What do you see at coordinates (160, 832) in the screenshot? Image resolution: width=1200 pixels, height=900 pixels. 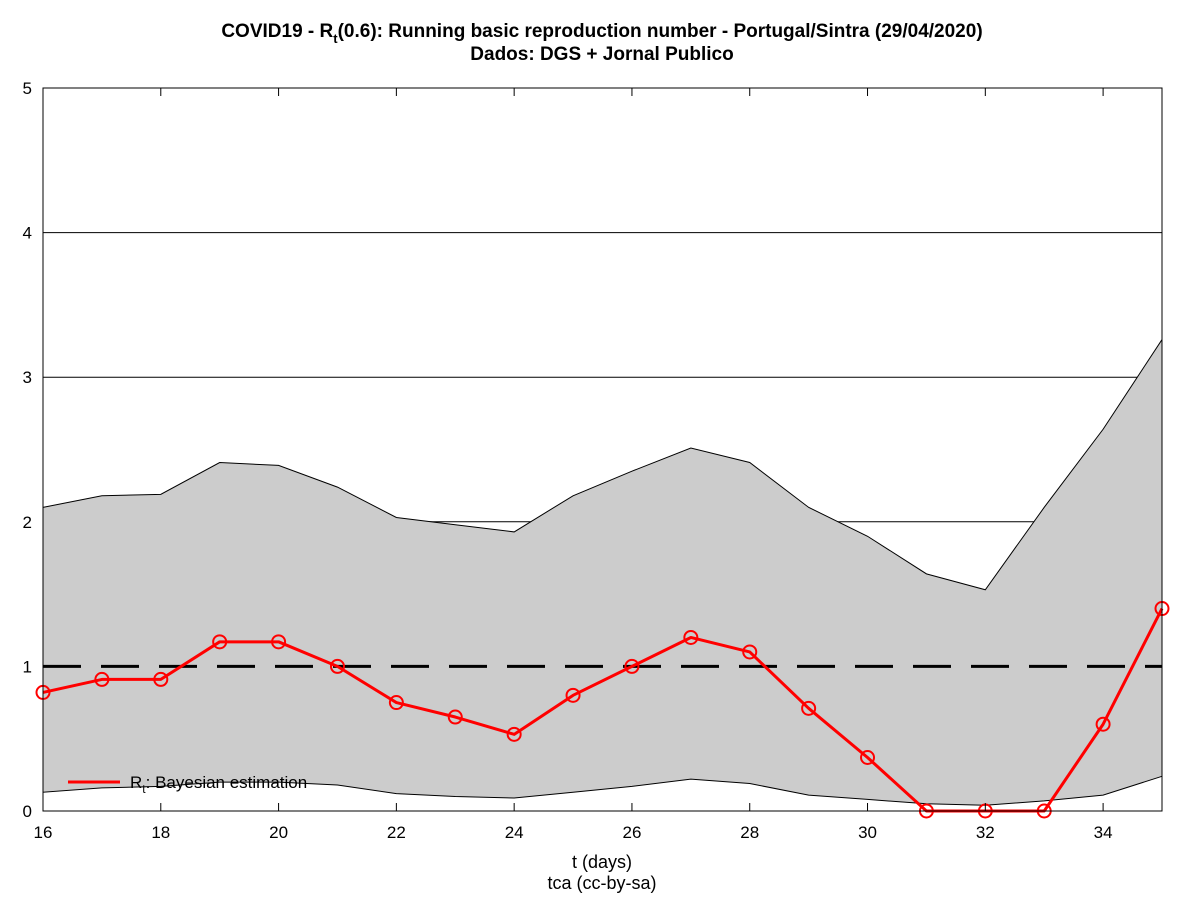 I see `x-tick-label: 18` at bounding box center [160, 832].